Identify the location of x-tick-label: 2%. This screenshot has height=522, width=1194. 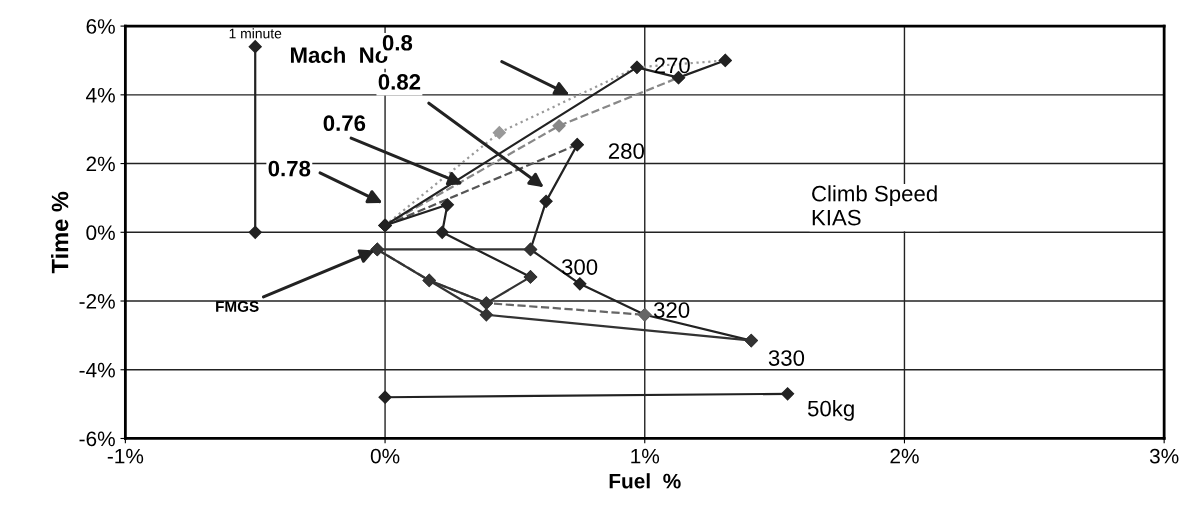
(904, 456).